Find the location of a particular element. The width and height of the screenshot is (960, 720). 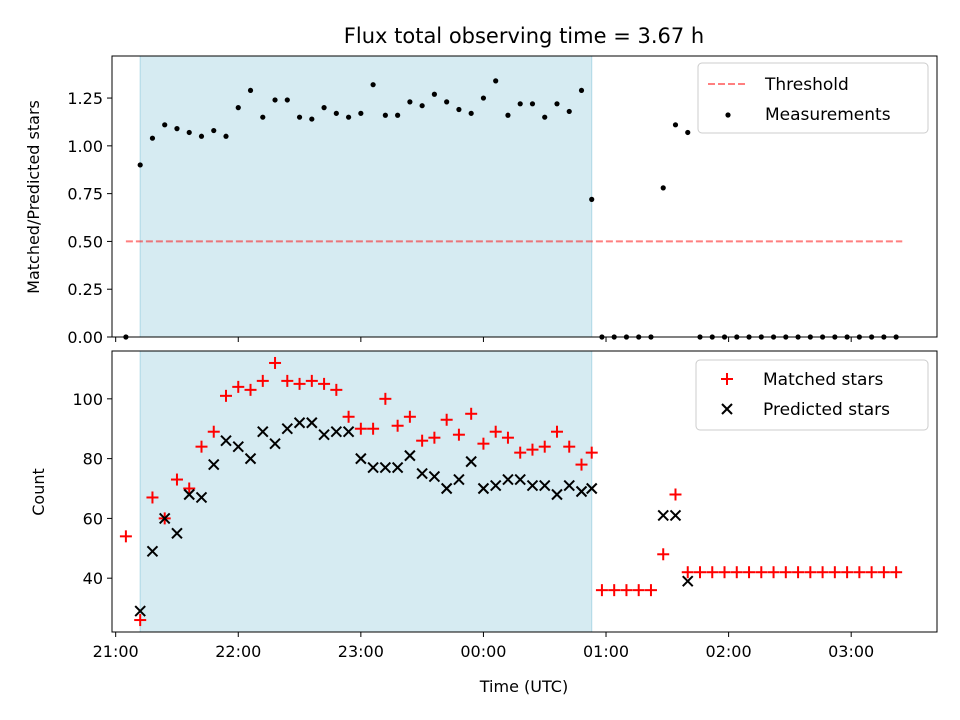

top-y-axis: 0.00 0.25 0.50 0.75 1.00 1.25 is located at coordinates (89, 218).